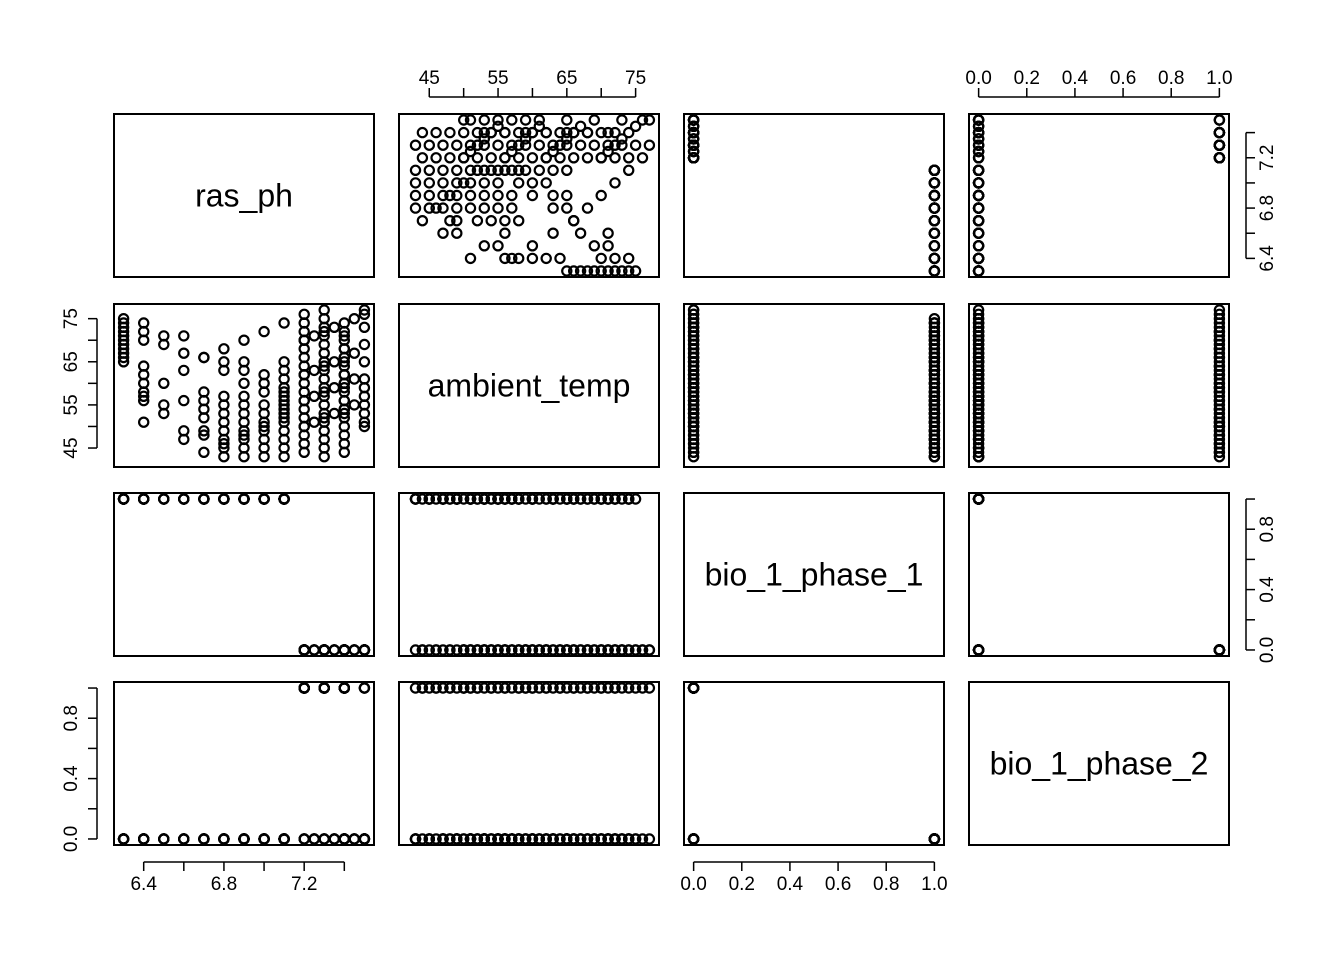 This screenshot has width=1344, height=960. What do you see at coordinates (1261, 580) in the screenshot?
I see `right-axis-bio_1_phase_1: 0.0 0.4 0.8` at bounding box center [1261, 580].